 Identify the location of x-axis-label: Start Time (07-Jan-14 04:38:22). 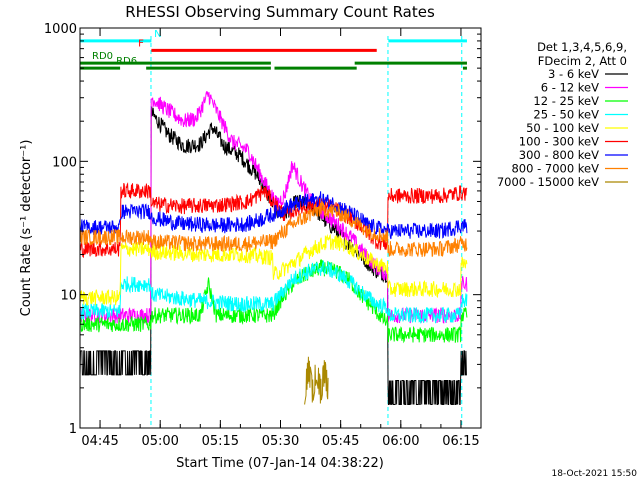
(280, 463).